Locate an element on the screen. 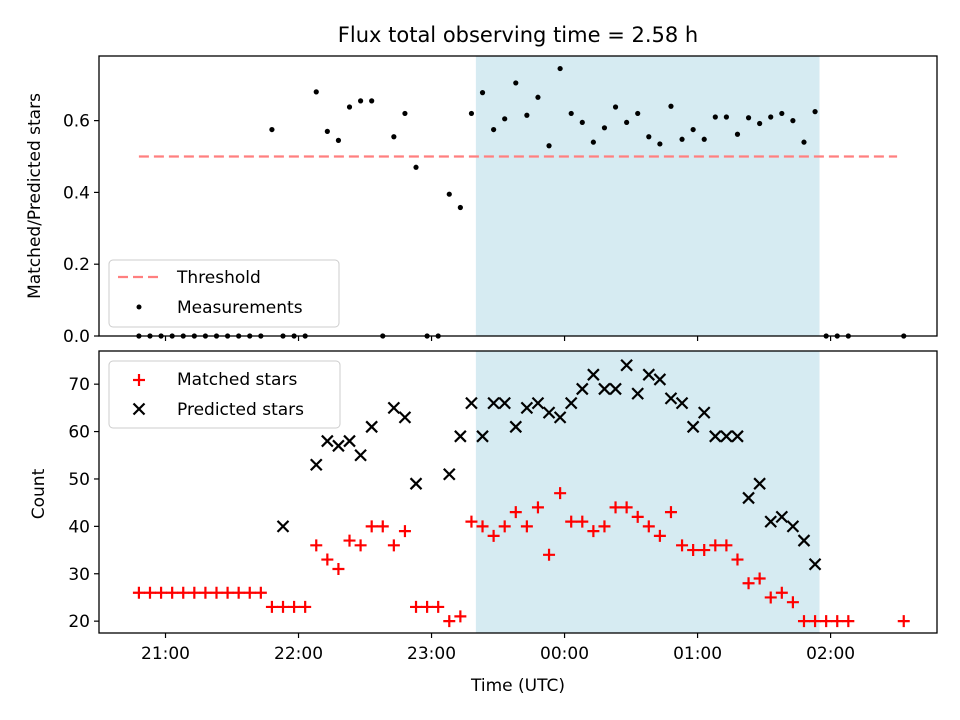  bottom-y-axis: 20 30 40 50 60 70 is located at coordinates (83, 503).